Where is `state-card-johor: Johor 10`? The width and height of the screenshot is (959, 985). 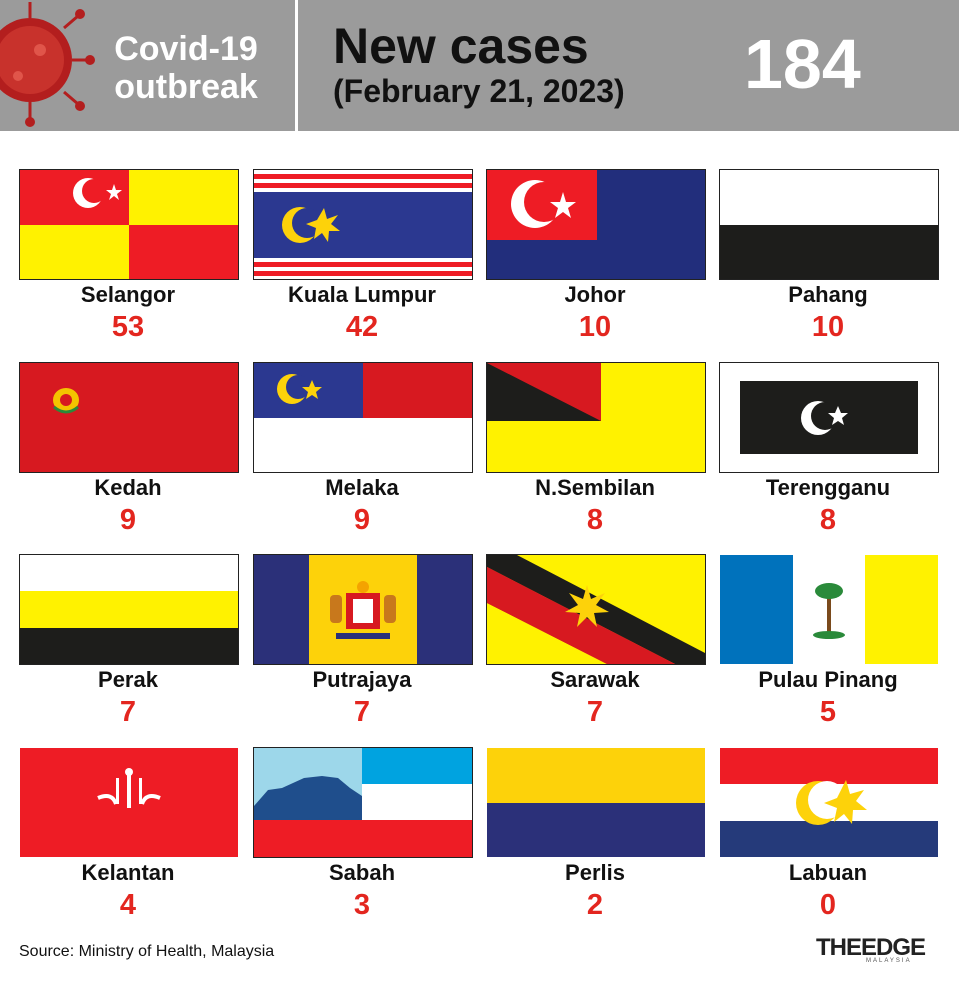 state-card-johor: Johor 10 is located at coordinates (603, 256).